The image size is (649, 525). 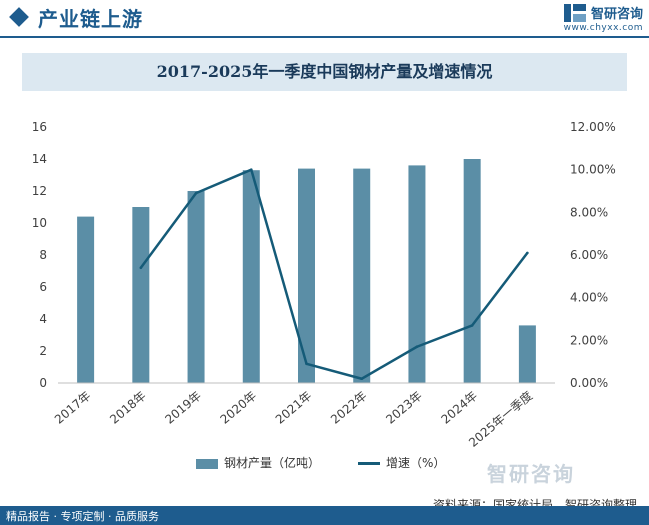 I want to click on left-tick-label: 8, so click(x=43, y=255).